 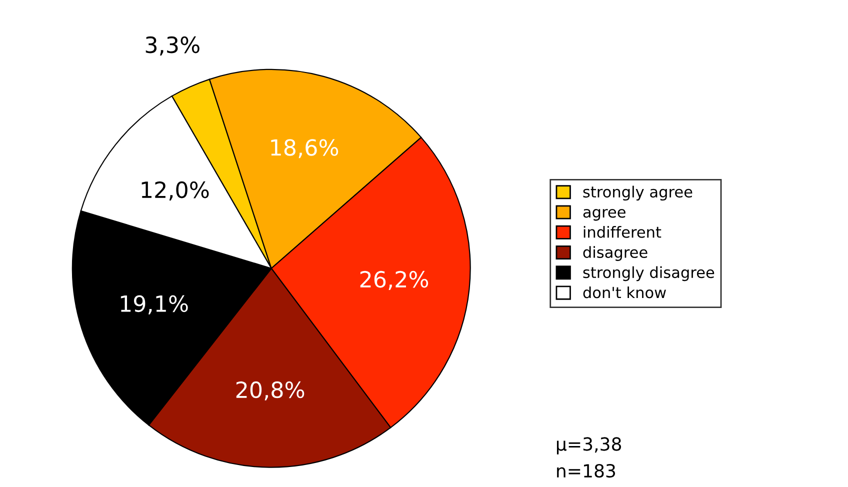 I want to click on data-label: 26,2%, so click(x=394, y=280).